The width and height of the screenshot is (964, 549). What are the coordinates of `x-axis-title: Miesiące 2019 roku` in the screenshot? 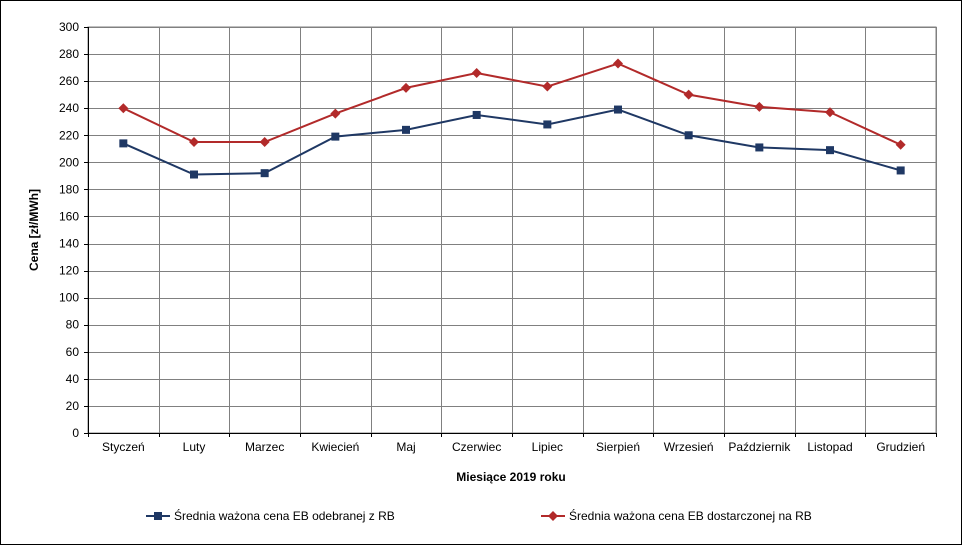 It's located at (510, 477).